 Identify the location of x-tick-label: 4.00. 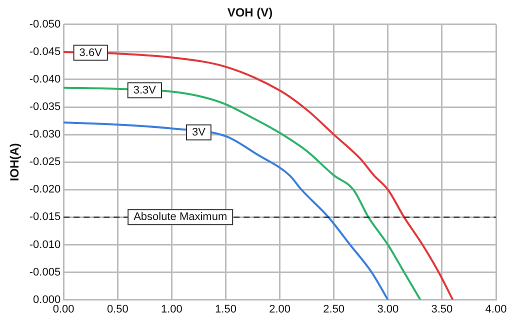
(496, 309).